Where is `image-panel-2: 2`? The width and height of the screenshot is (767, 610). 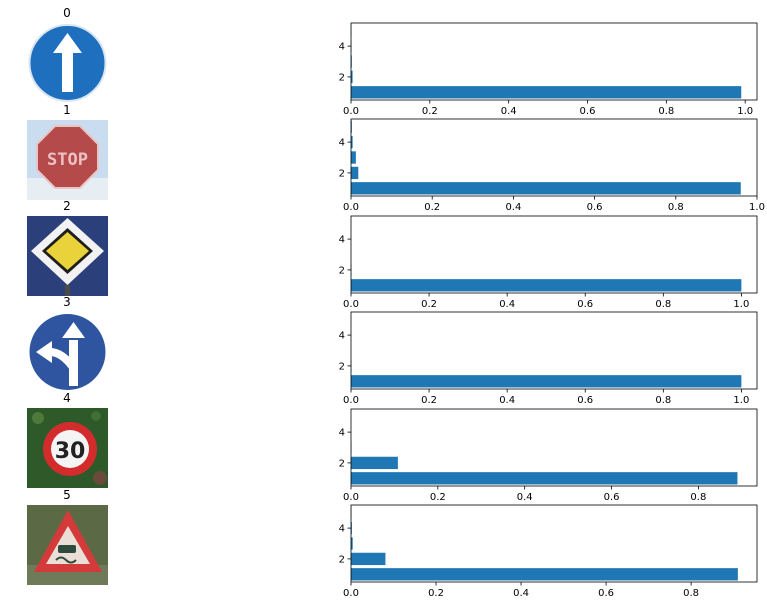 image-panel-2: 2 is located at coordinates (67, 247).